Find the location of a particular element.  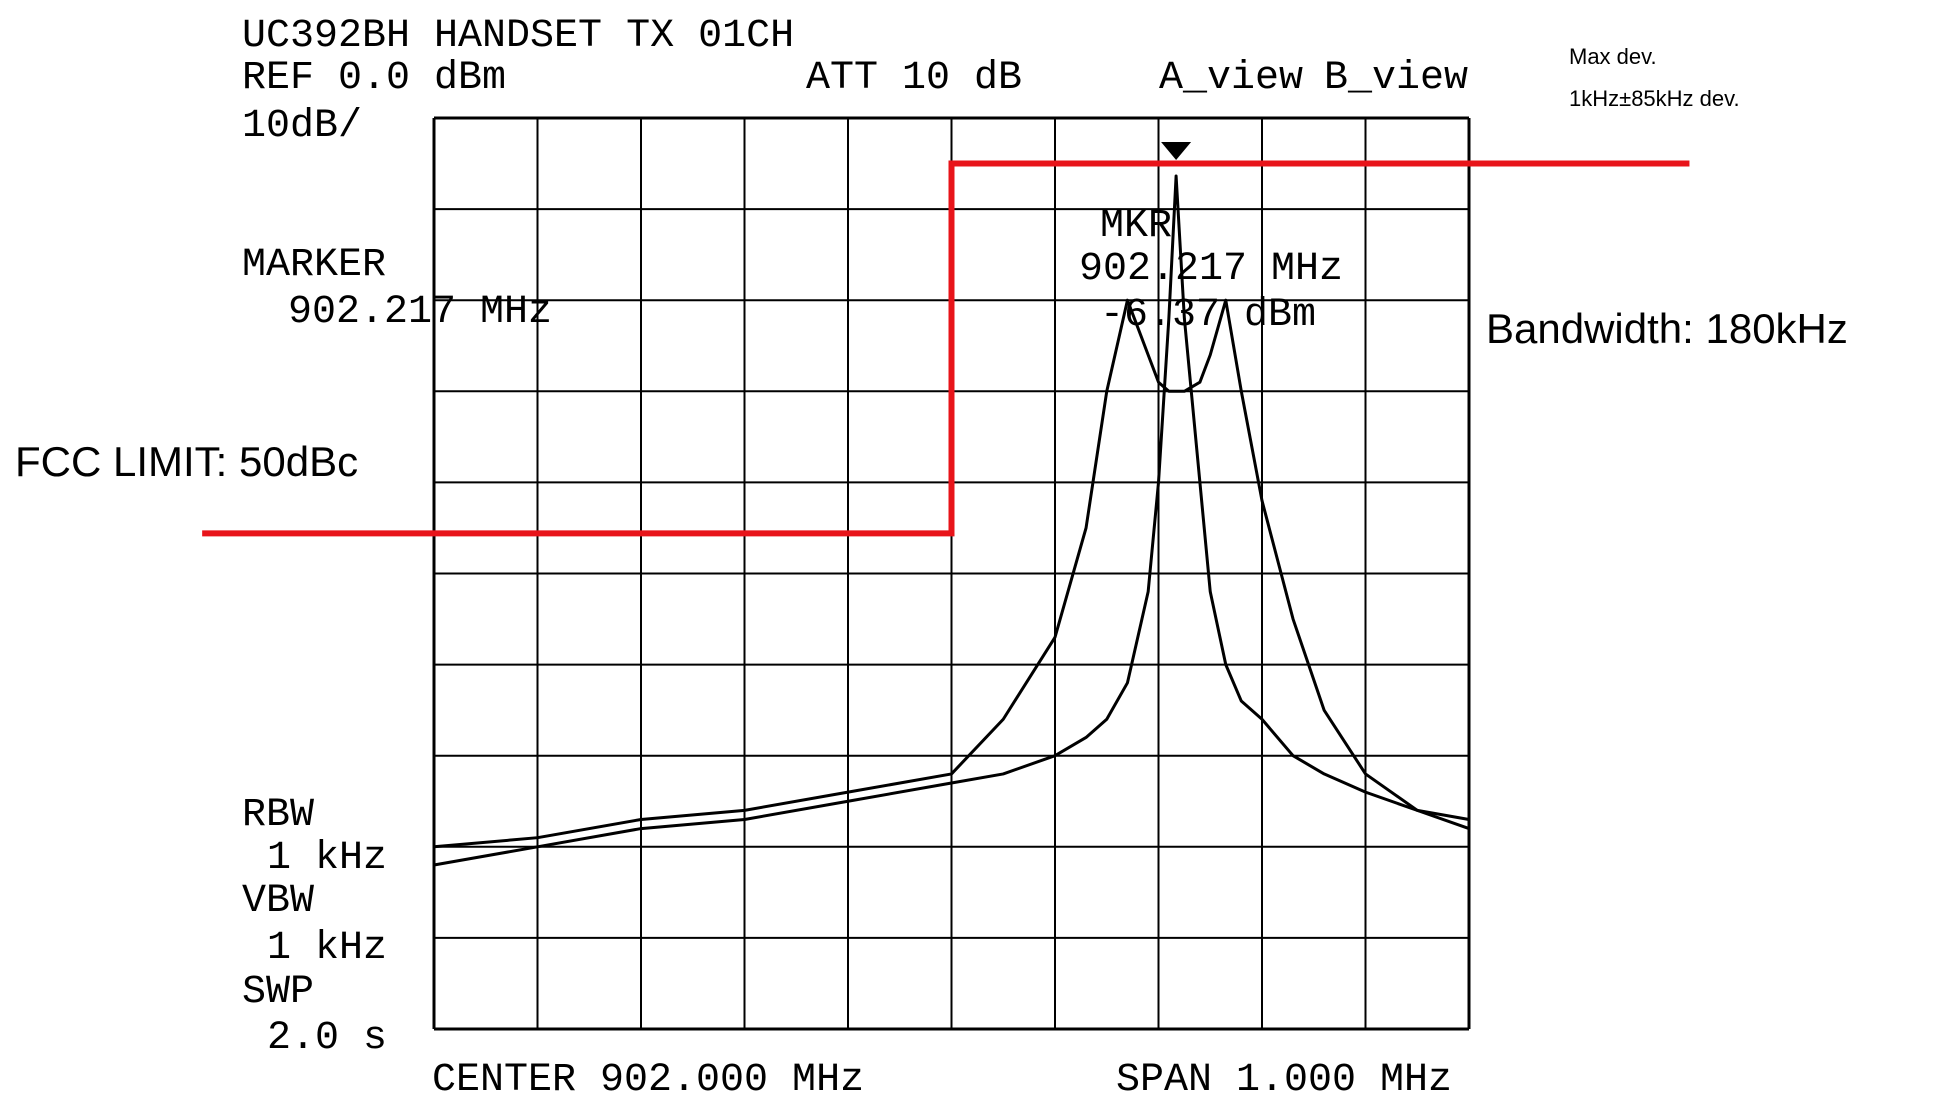

ref-level: REF 0.0 dBm is located at coordinates (374, 78).